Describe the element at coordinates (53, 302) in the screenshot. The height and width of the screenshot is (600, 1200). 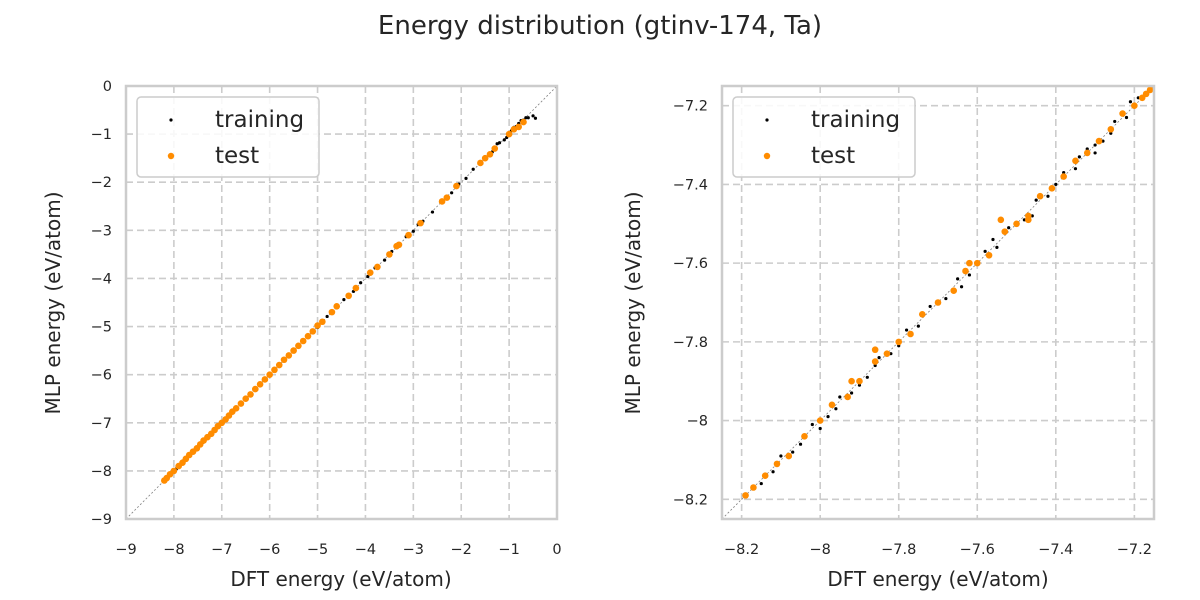
I see `left-y-axis-label: MLP energy (eV/atom)` at that location.